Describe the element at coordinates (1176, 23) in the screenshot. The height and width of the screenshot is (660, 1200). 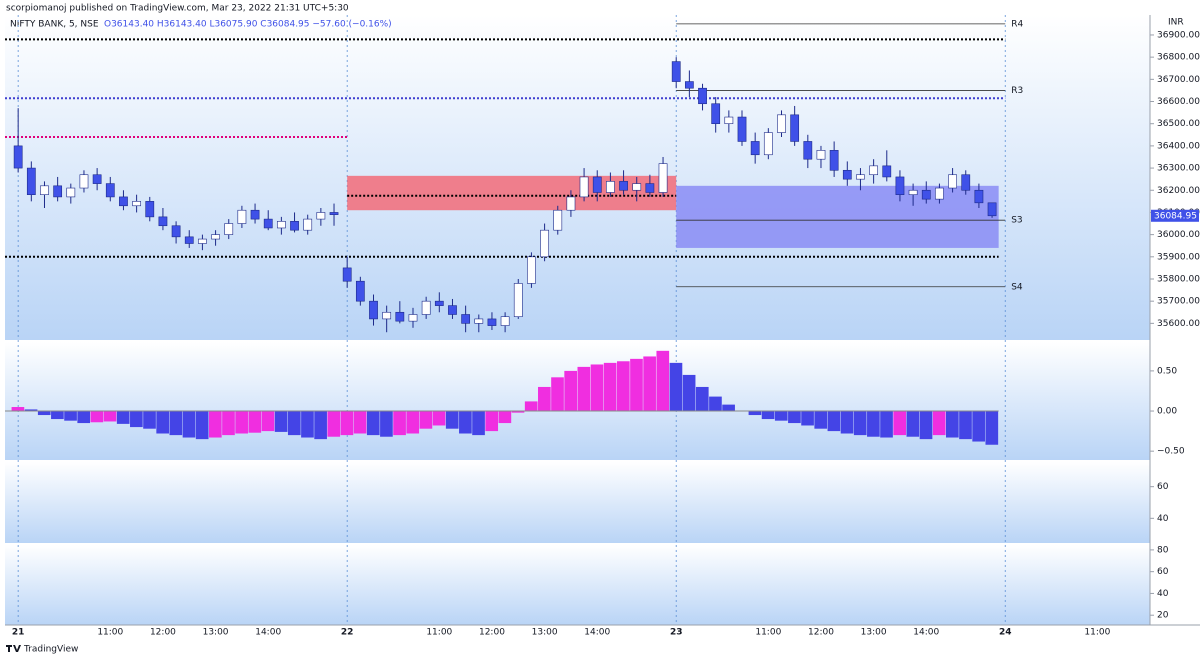
I see `currency: INR` at that location.